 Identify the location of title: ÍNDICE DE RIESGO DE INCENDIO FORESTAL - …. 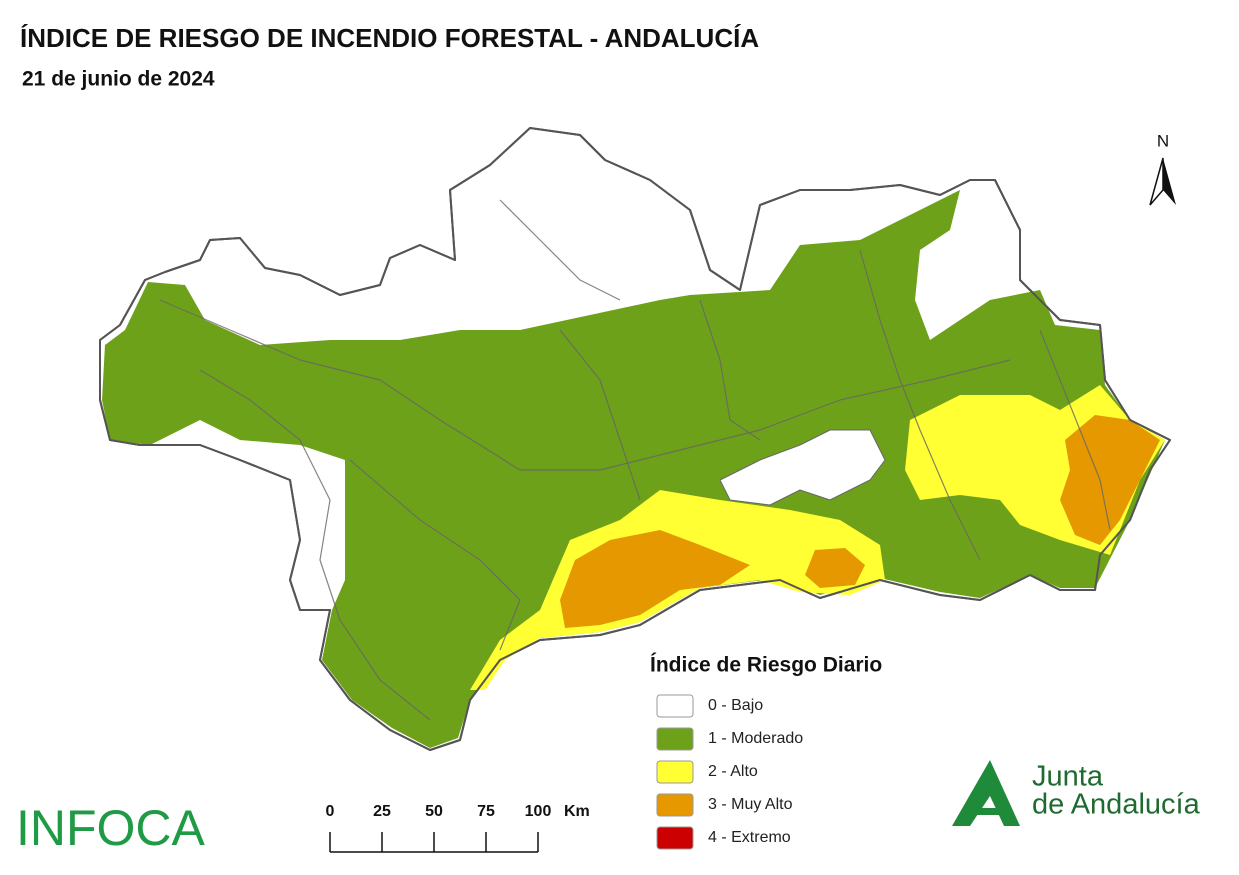
(389, 38).